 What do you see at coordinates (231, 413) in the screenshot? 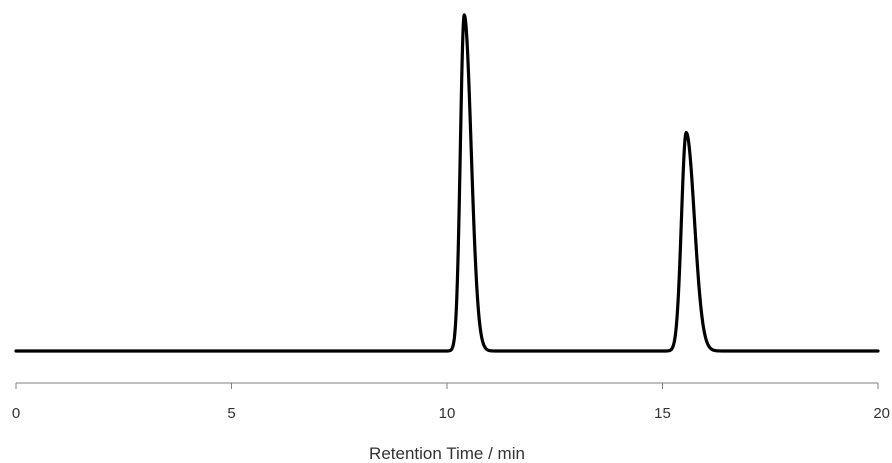
I see `x-tick-label: 5` at bounding box center [231, 413].